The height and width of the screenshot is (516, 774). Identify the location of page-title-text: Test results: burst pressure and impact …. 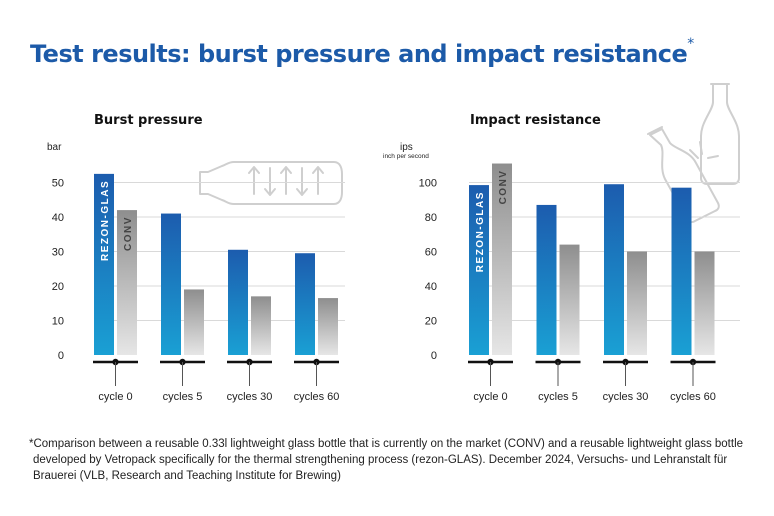
(359, 54).